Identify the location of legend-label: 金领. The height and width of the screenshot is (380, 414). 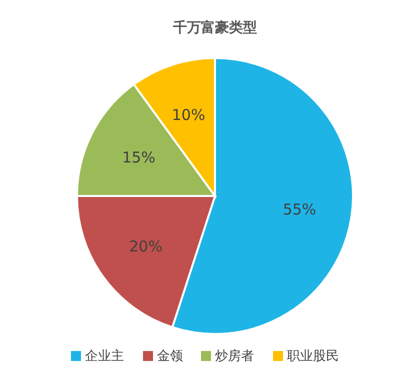
(170, 356).